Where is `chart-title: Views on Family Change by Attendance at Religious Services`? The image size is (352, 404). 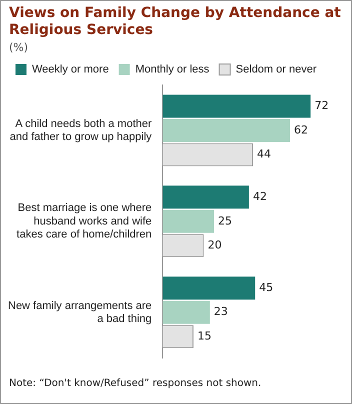
chart-title: Views on Family Change by Attendance at Religious Services is located at coordinates (175, 22).